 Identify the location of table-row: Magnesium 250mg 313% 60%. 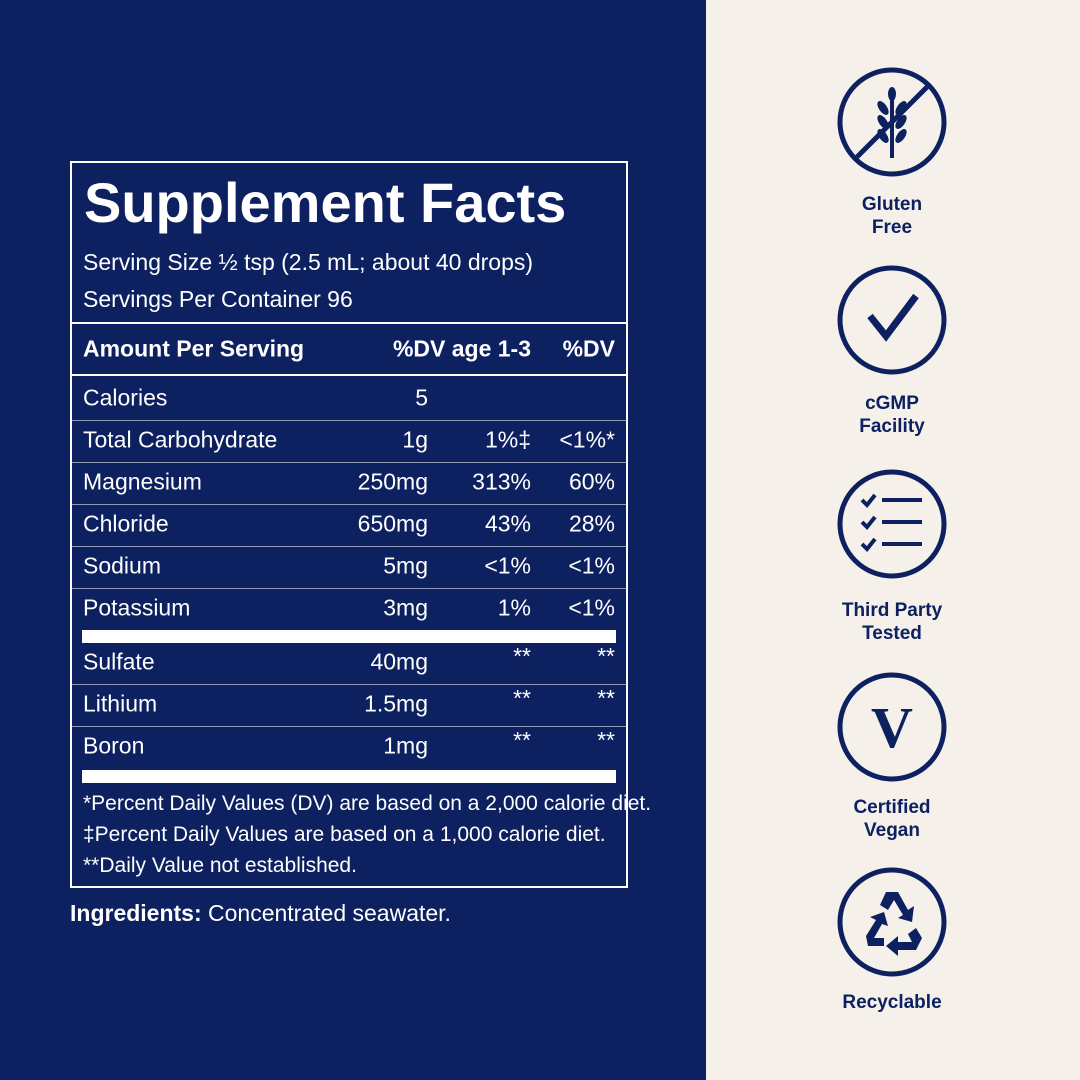
(349, 482).